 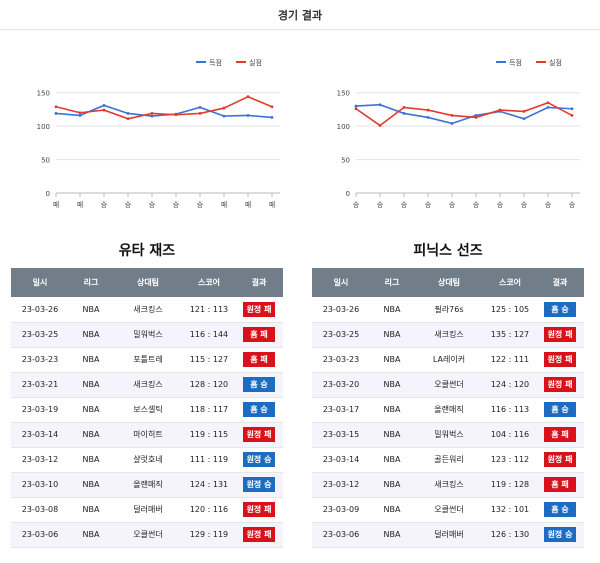 What do you see at coordinates (48, 194) in the screenshot?
I see `y-tick-label: 0` at bounding box center [48, 194].